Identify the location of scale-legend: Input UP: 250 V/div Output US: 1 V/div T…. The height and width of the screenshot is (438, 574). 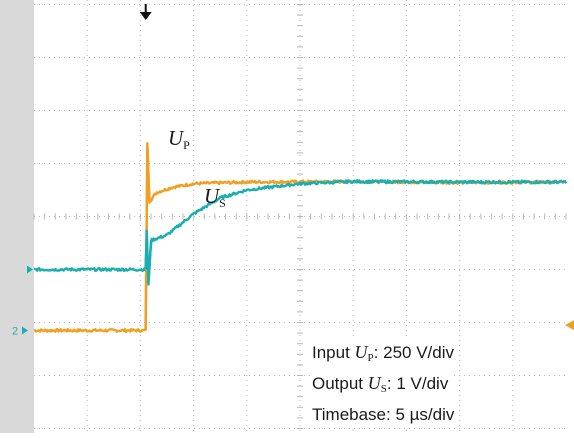
(383, 383).